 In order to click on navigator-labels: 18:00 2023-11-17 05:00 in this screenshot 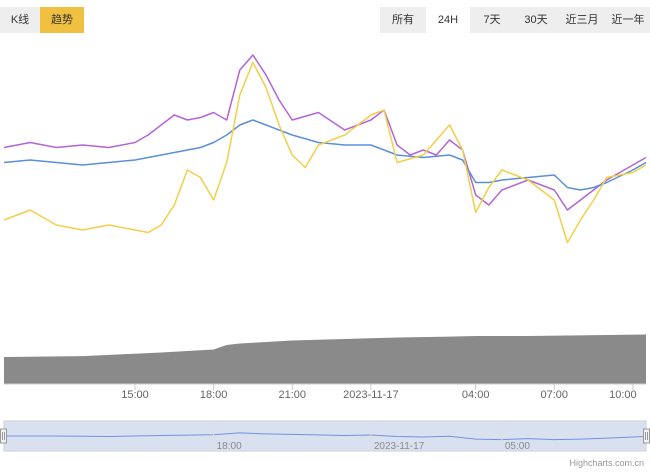, I will do `click(371, 436)`.